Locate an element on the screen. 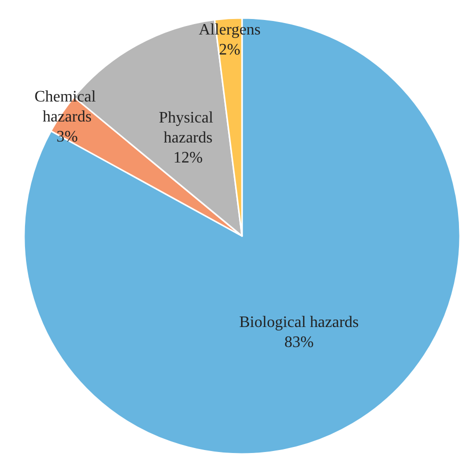 Image resolution: width=463 pixels, height=455 pixels. data-label: 83% is located at coordinates (299, 342).